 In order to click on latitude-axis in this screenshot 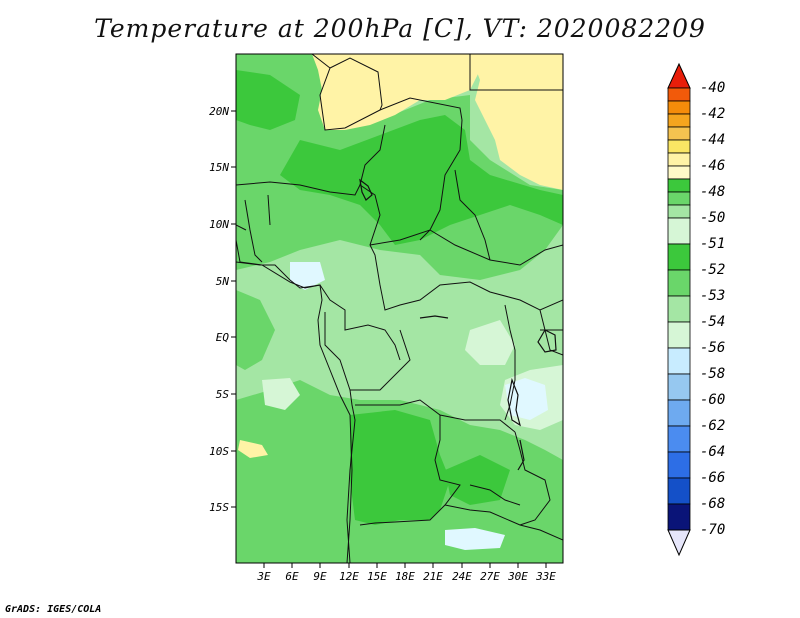, I will do `click(233, 309)`.